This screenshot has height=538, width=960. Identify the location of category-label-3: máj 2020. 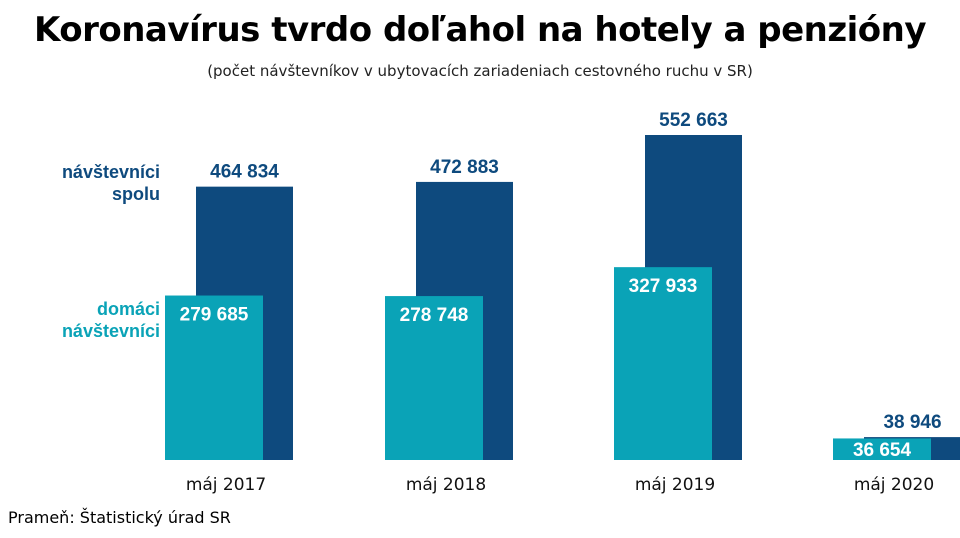
(894, 485).